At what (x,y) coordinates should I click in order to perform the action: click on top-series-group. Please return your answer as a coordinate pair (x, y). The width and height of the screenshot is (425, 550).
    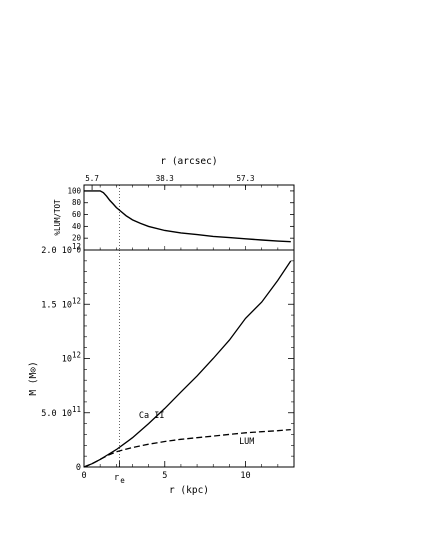
    Looking at the image, I should click on (187, 217).